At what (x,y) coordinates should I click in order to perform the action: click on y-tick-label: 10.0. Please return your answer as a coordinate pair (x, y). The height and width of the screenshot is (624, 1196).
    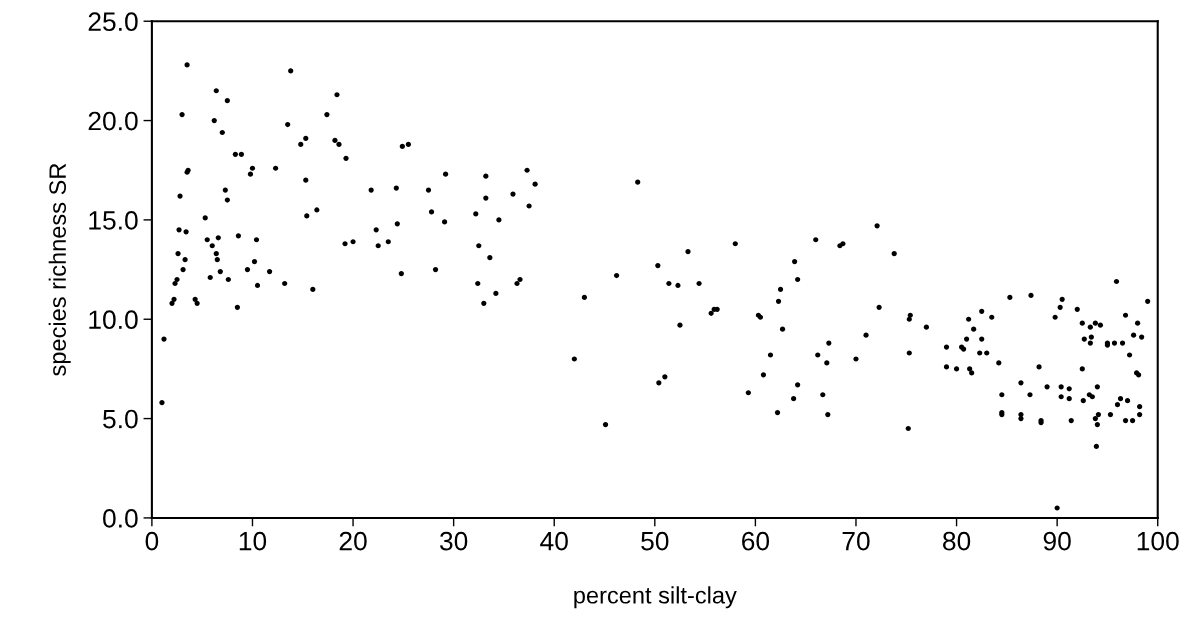
    Looking at the image, I should click on (113, 320).